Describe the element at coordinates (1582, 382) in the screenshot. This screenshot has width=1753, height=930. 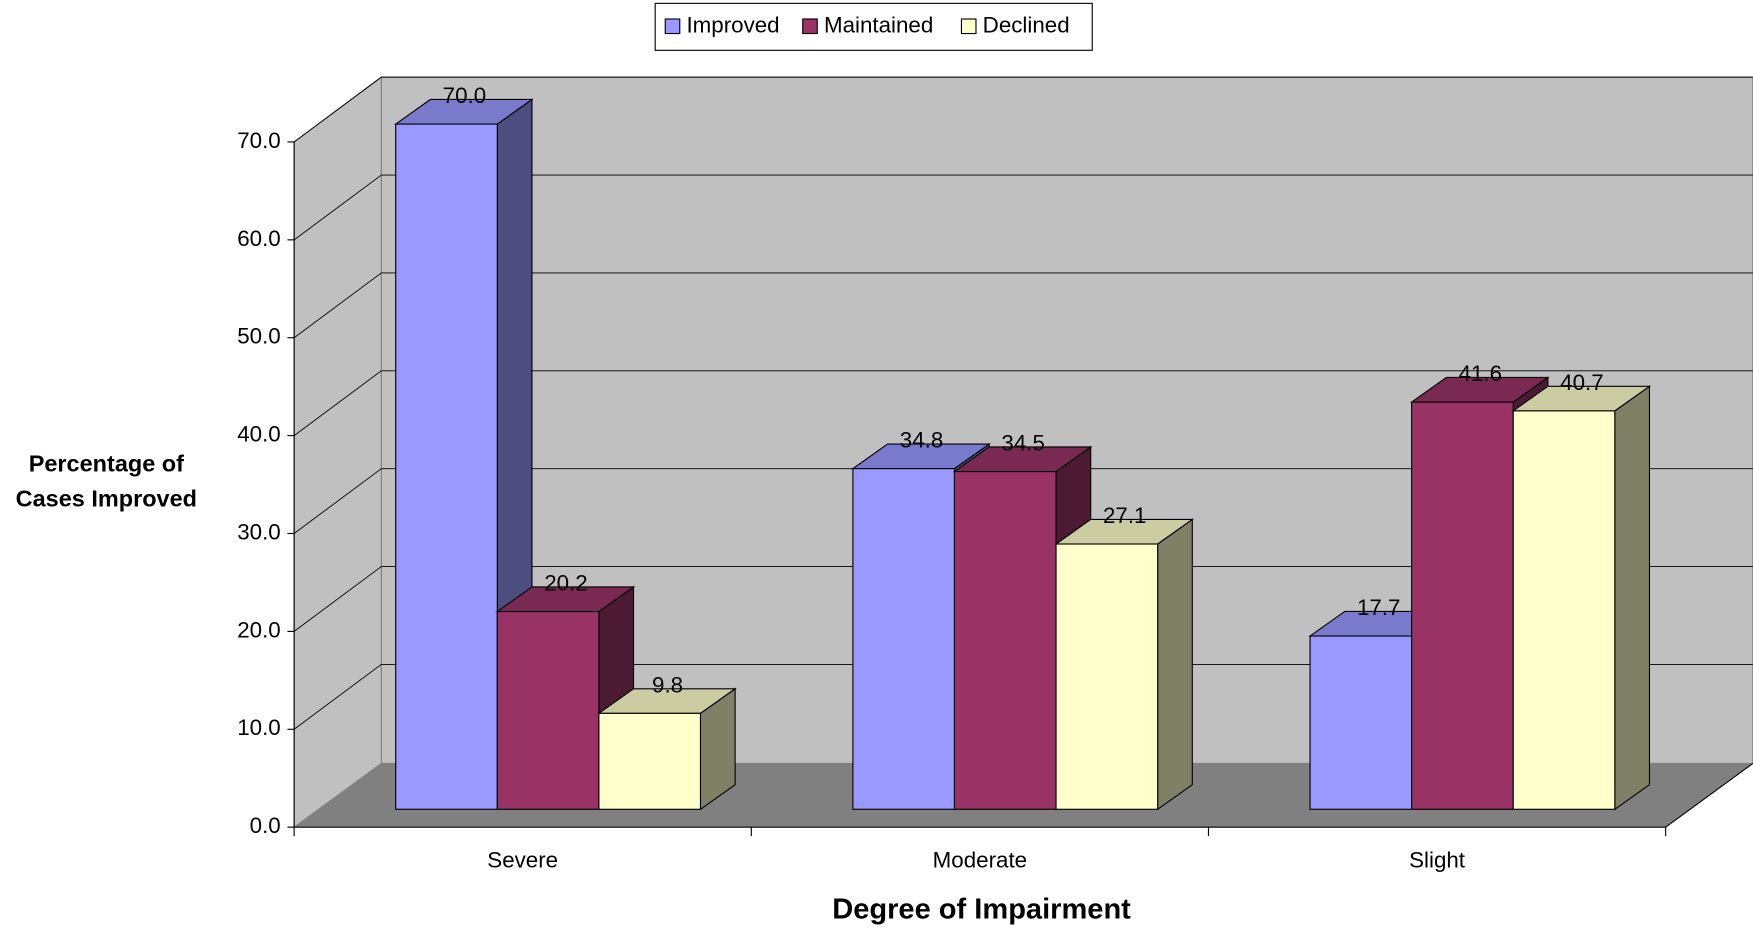
I see `data-label: 40.7` at that location.